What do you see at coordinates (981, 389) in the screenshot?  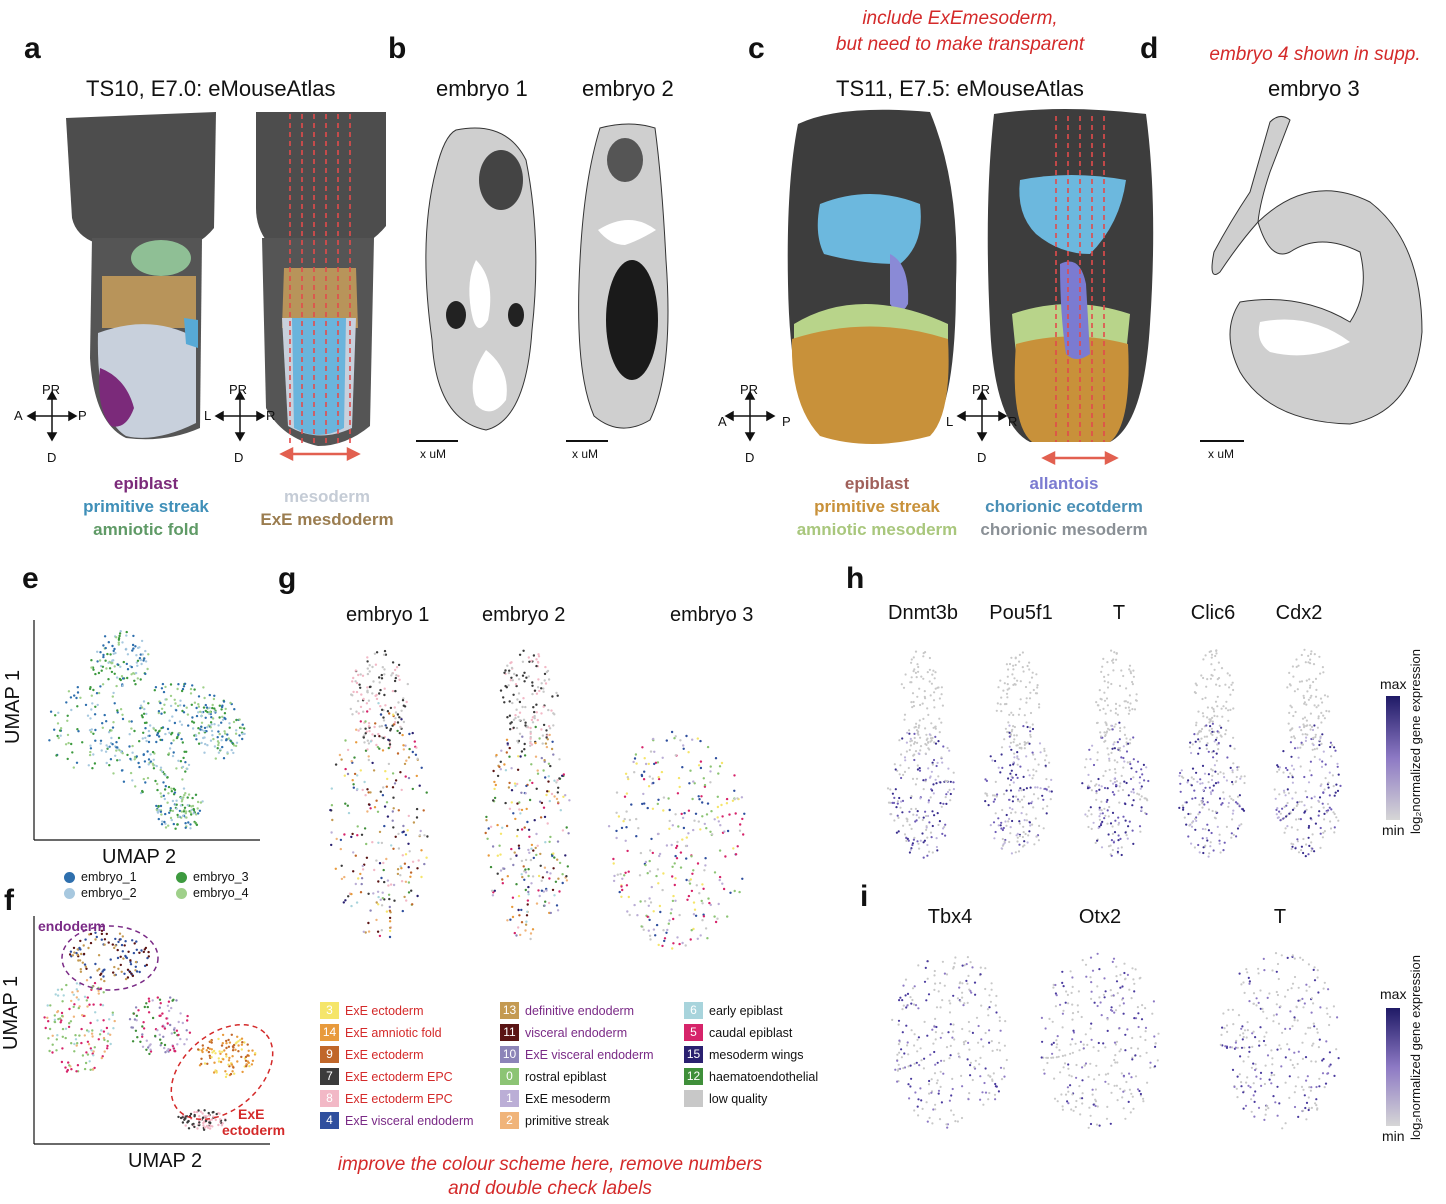 I see `axis-label-pr: PR` at bounding box center [981, 389].